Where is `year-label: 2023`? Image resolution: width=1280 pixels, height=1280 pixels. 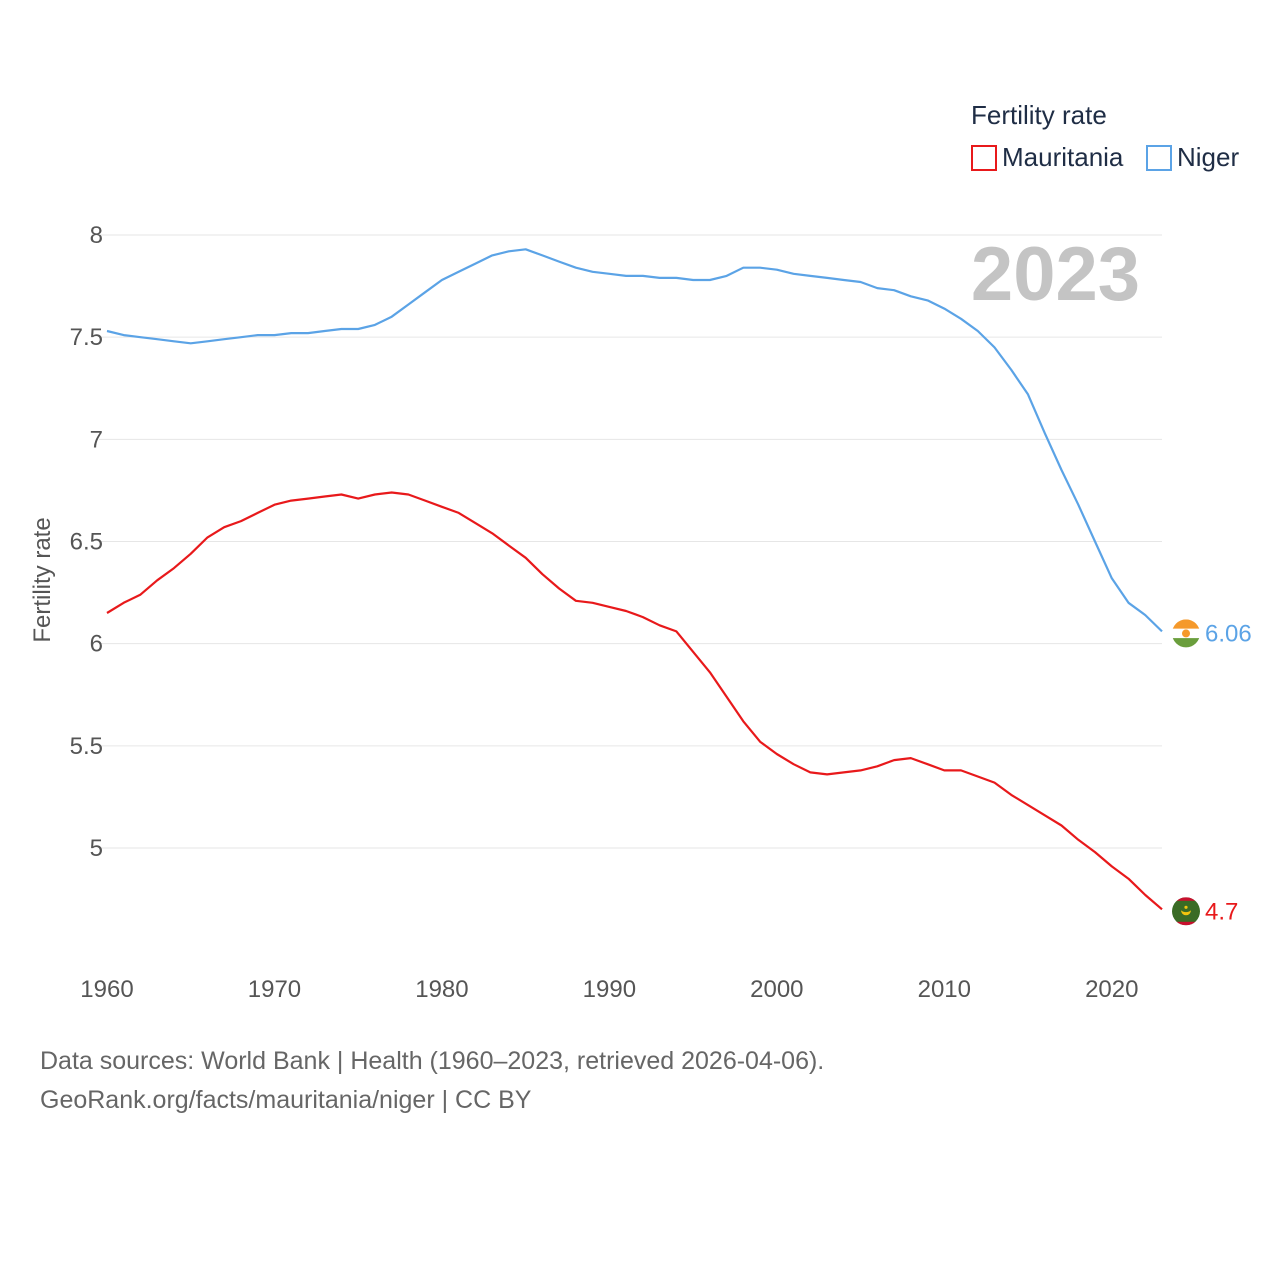 year-label: 2023 is located at coordinates (1055, 274).